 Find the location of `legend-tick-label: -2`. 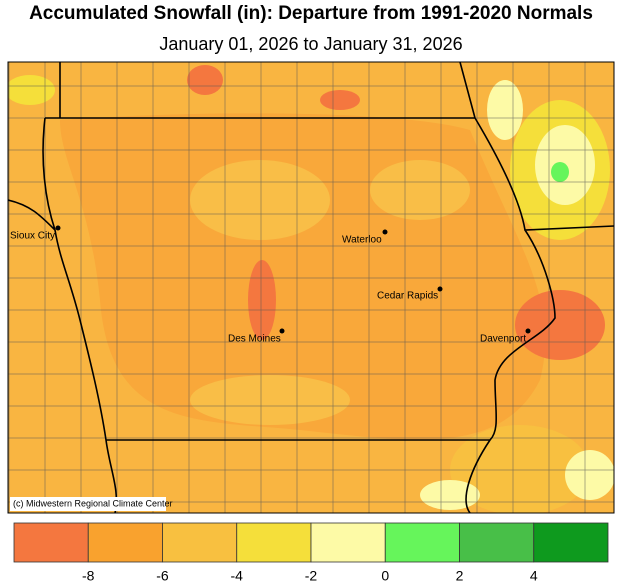

legend-tick-label: -2 is located at coordinates (311, 576).